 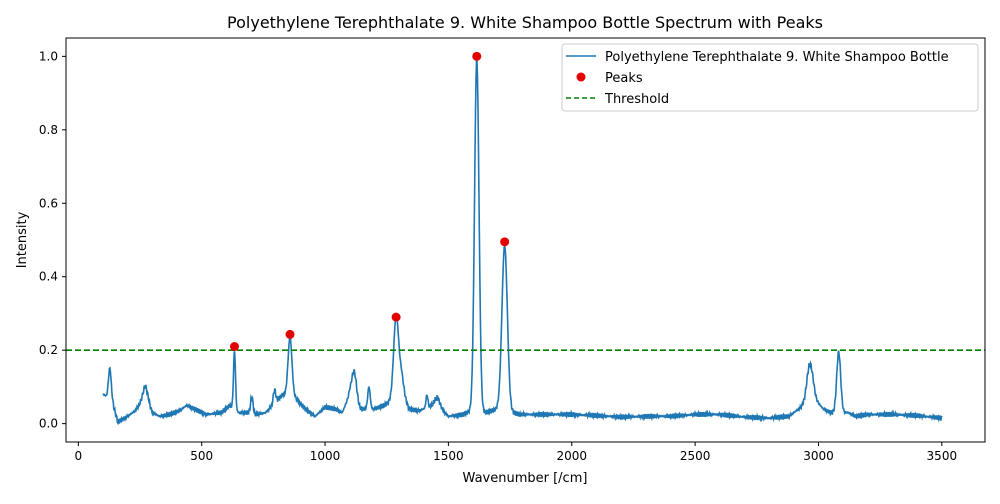 What do you see at coordinates (525, 478) in the screenshot?
I see `x-axis-label: Wavenumber [/cm]` at bounding box center [525, 478].